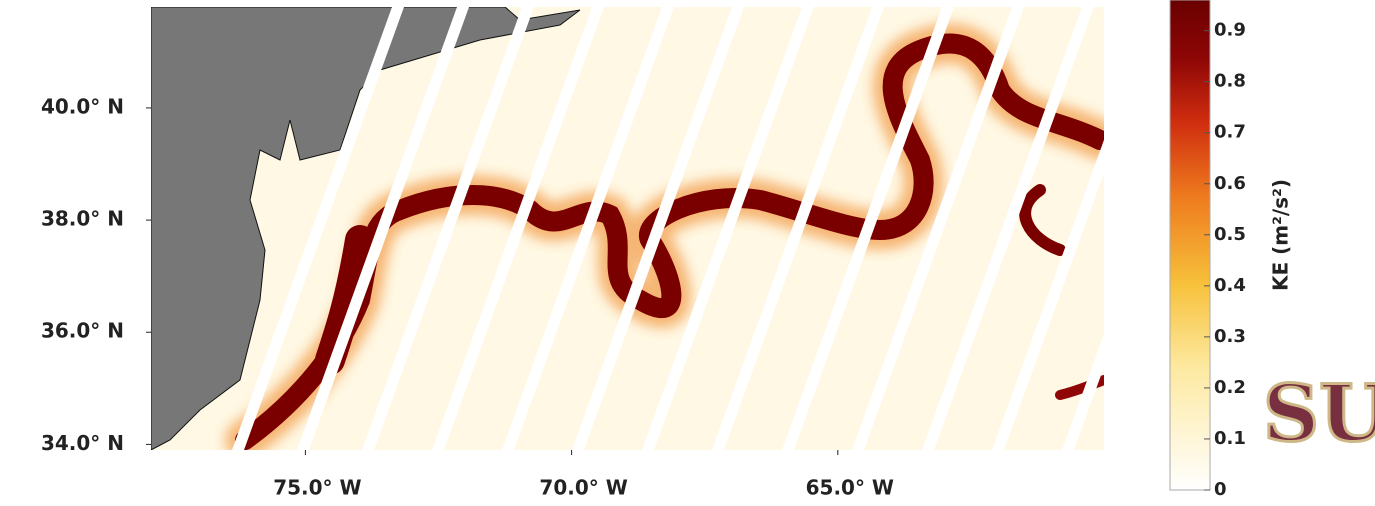 This screenshot has width=1375, height=506. Describe the element at coordinates (1190, 245) in the screenshot. I see `colorbar` at that location.